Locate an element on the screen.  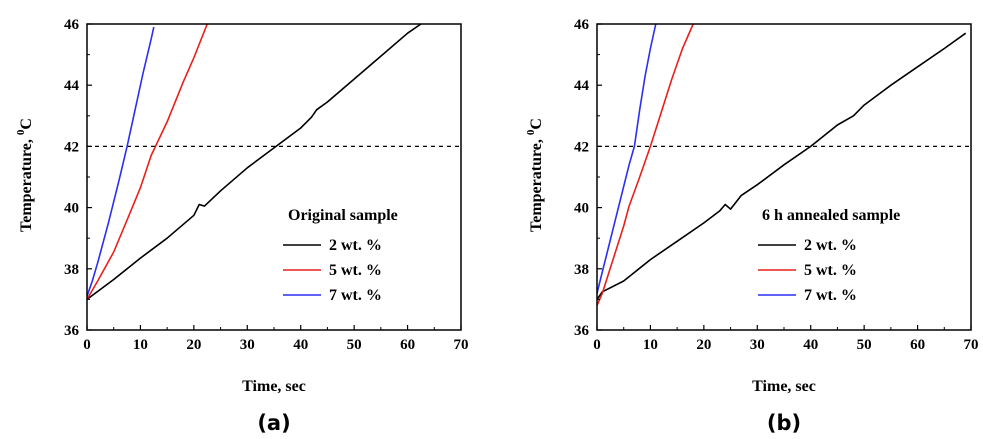
y-axis-title-b: Temperature, 0C is located at coordinates (535, 175).